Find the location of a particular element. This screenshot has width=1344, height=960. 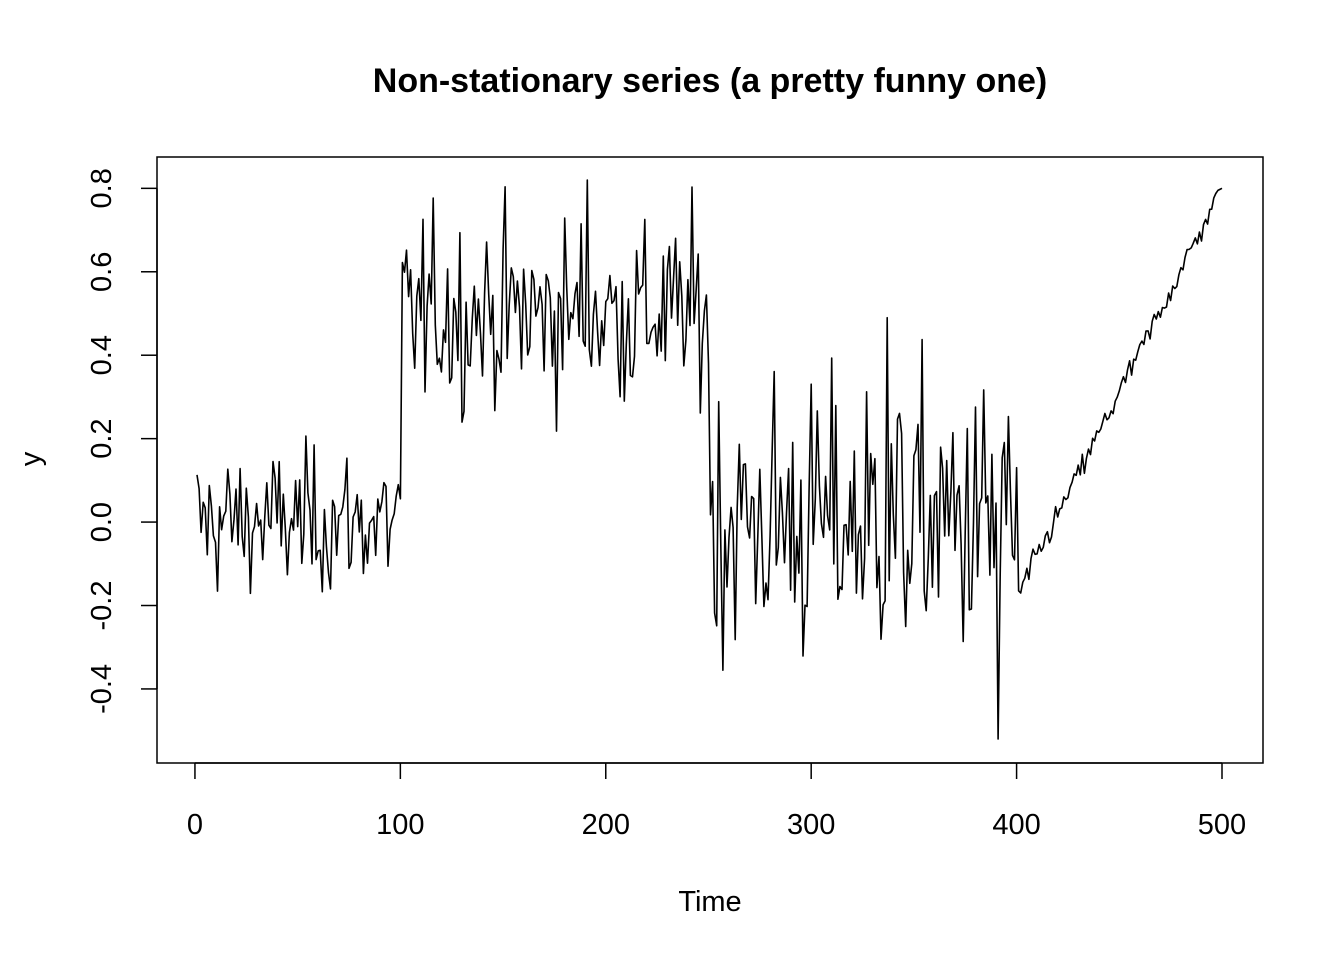

x-tick-label: 300 is located at coordinates (811, 825).